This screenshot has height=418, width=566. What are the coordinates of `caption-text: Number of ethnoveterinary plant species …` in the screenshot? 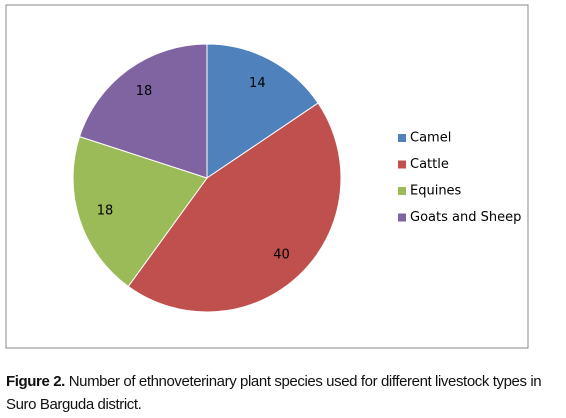 It's located at (274, 393).